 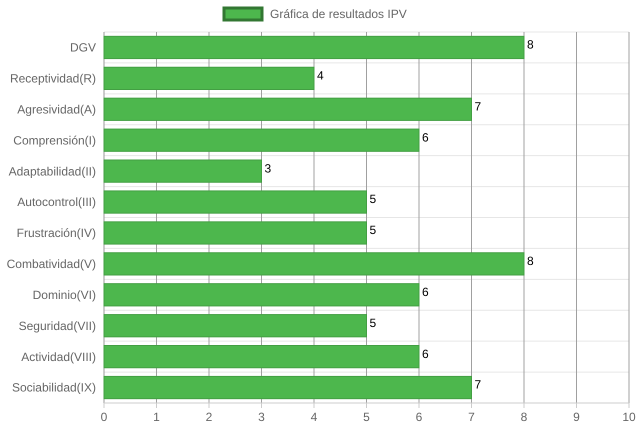 What do you see at coordinates (524, 417) in the screenshot?
I see `x-tick-label: 8` at bounding box center [524, 417].